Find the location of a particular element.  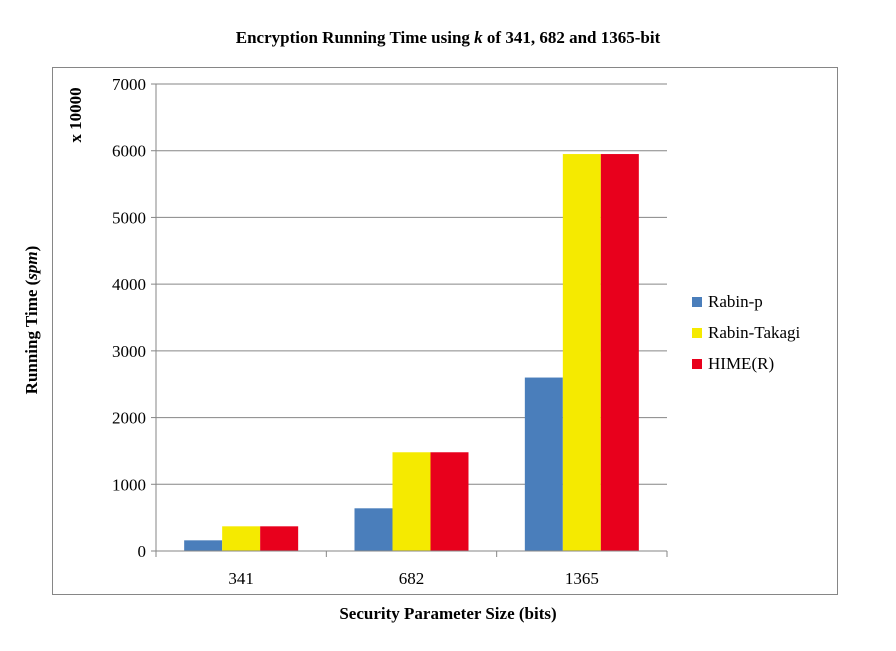

y-tick-label: 6000 is located at coordinates (129, 151).